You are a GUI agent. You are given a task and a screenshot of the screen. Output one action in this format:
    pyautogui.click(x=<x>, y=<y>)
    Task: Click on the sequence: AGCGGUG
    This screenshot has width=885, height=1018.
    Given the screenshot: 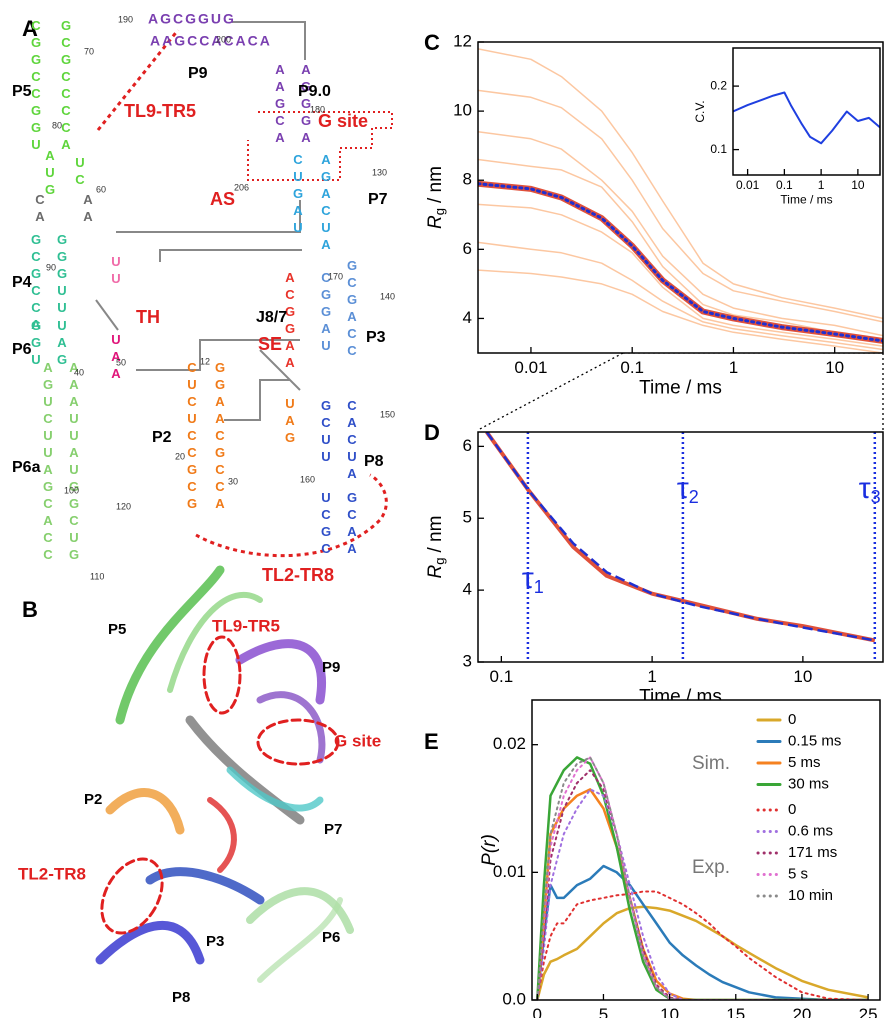 What is the action you would take?
    pyautogui.click(x=192, y=19)
    